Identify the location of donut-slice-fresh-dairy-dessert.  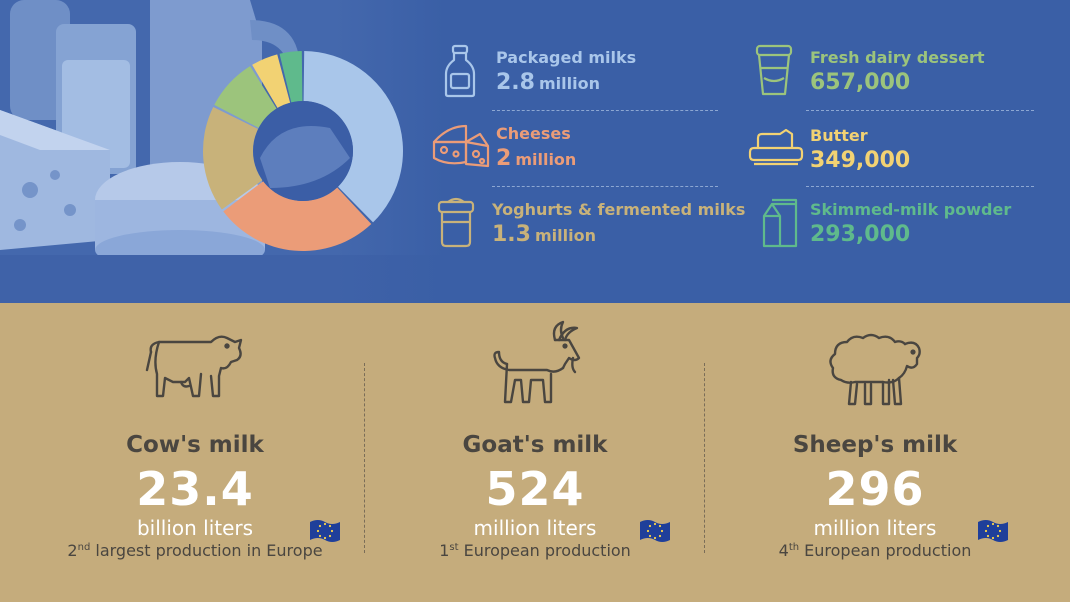
(245, 97).